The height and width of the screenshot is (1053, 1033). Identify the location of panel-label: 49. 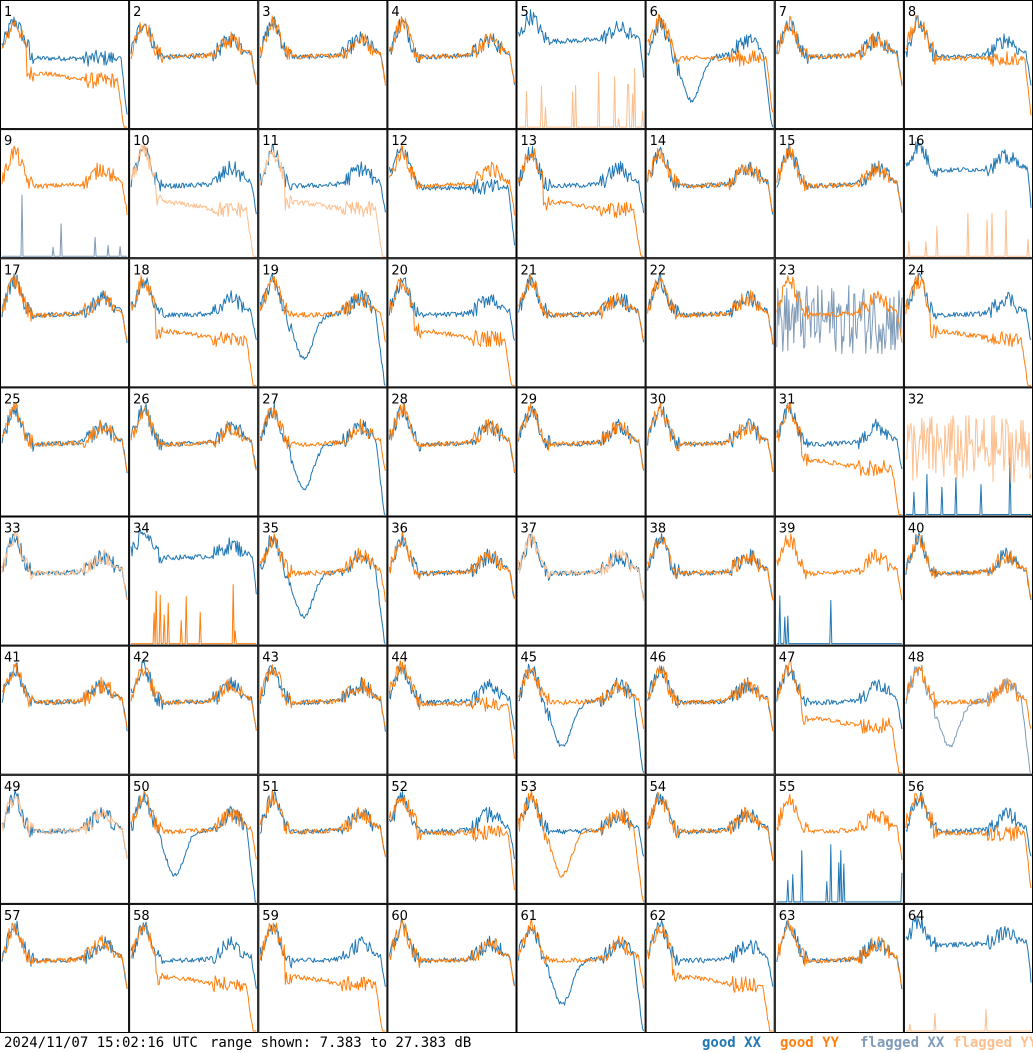
(12, 787).